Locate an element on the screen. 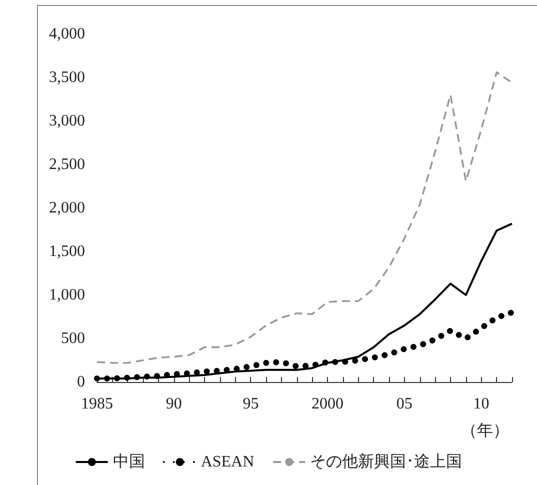 Image resolution: width=537 pixels, height=485 pixels. x-tick-label: 1985 is located at coordinates (97, 404).